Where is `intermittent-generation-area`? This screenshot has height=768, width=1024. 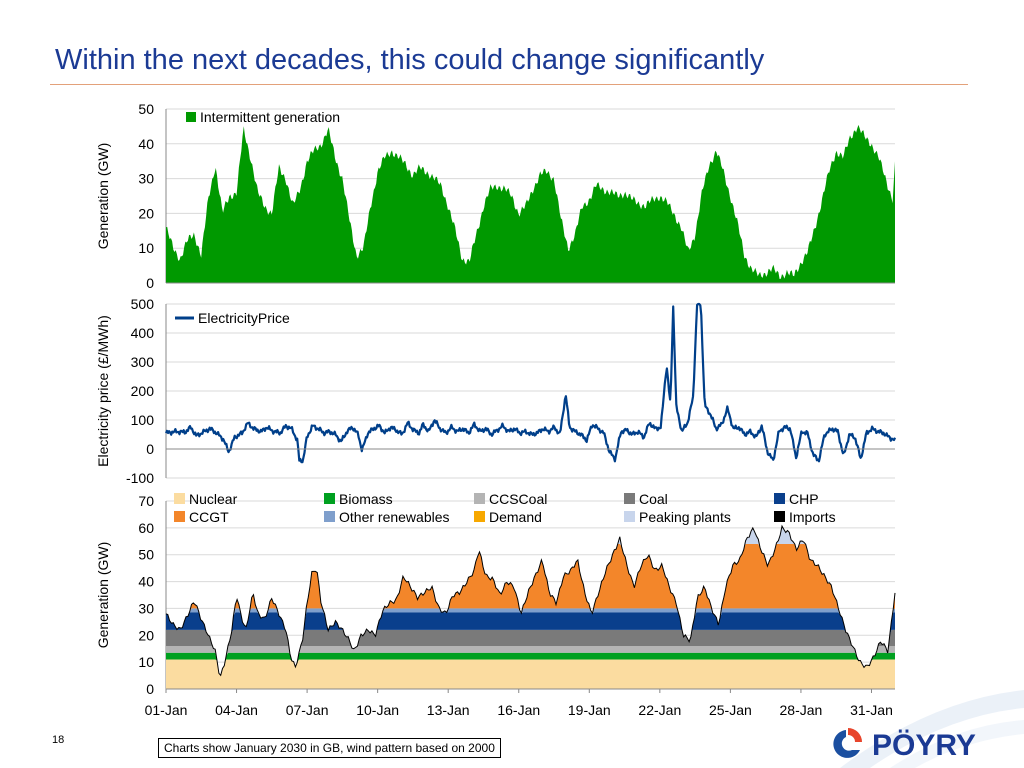
intermittent-generation-area is located at coordinates (530, 204).